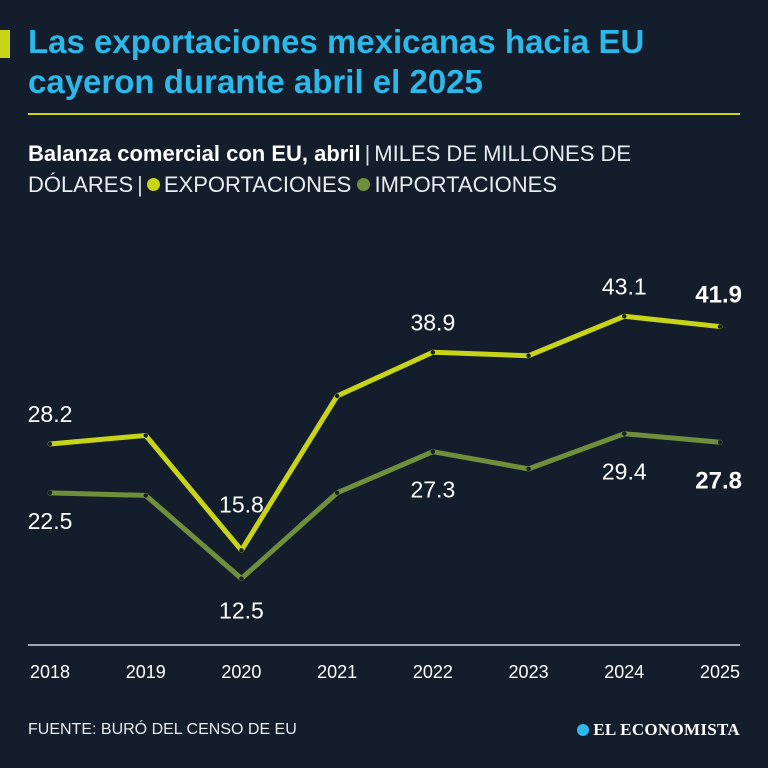  Describe the element at coordinates (194, 153) in the screenshot. I see `subtitle-main: Balanza comercial con EU, abril` at that location.